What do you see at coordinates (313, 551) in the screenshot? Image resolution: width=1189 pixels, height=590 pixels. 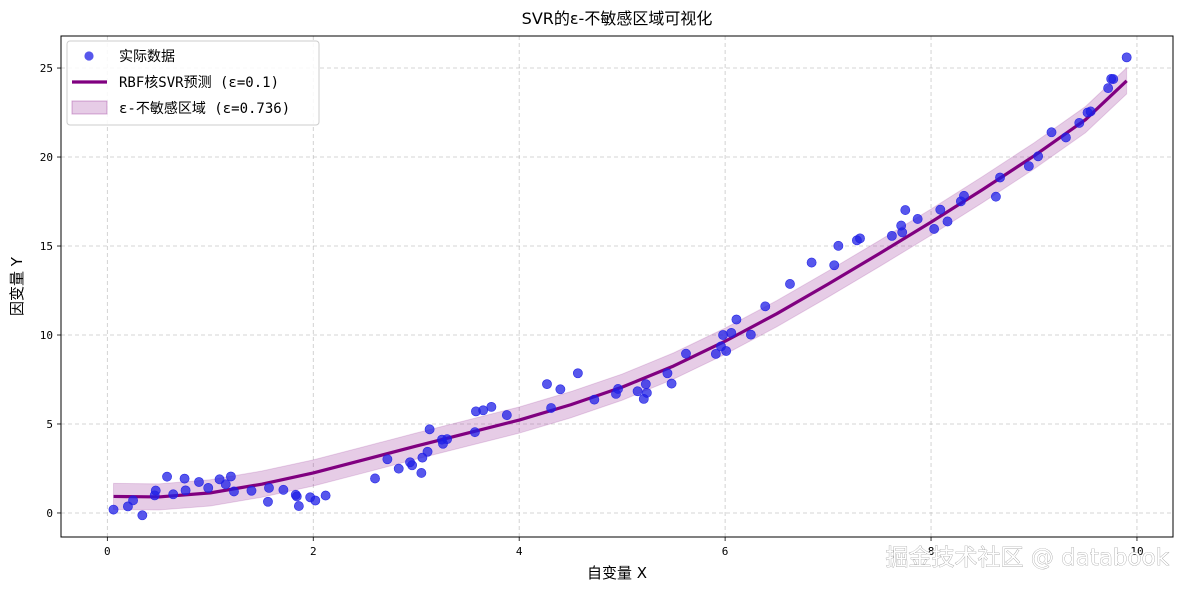 I see `x-tick-label: 2` at bounding box center [313, 551].